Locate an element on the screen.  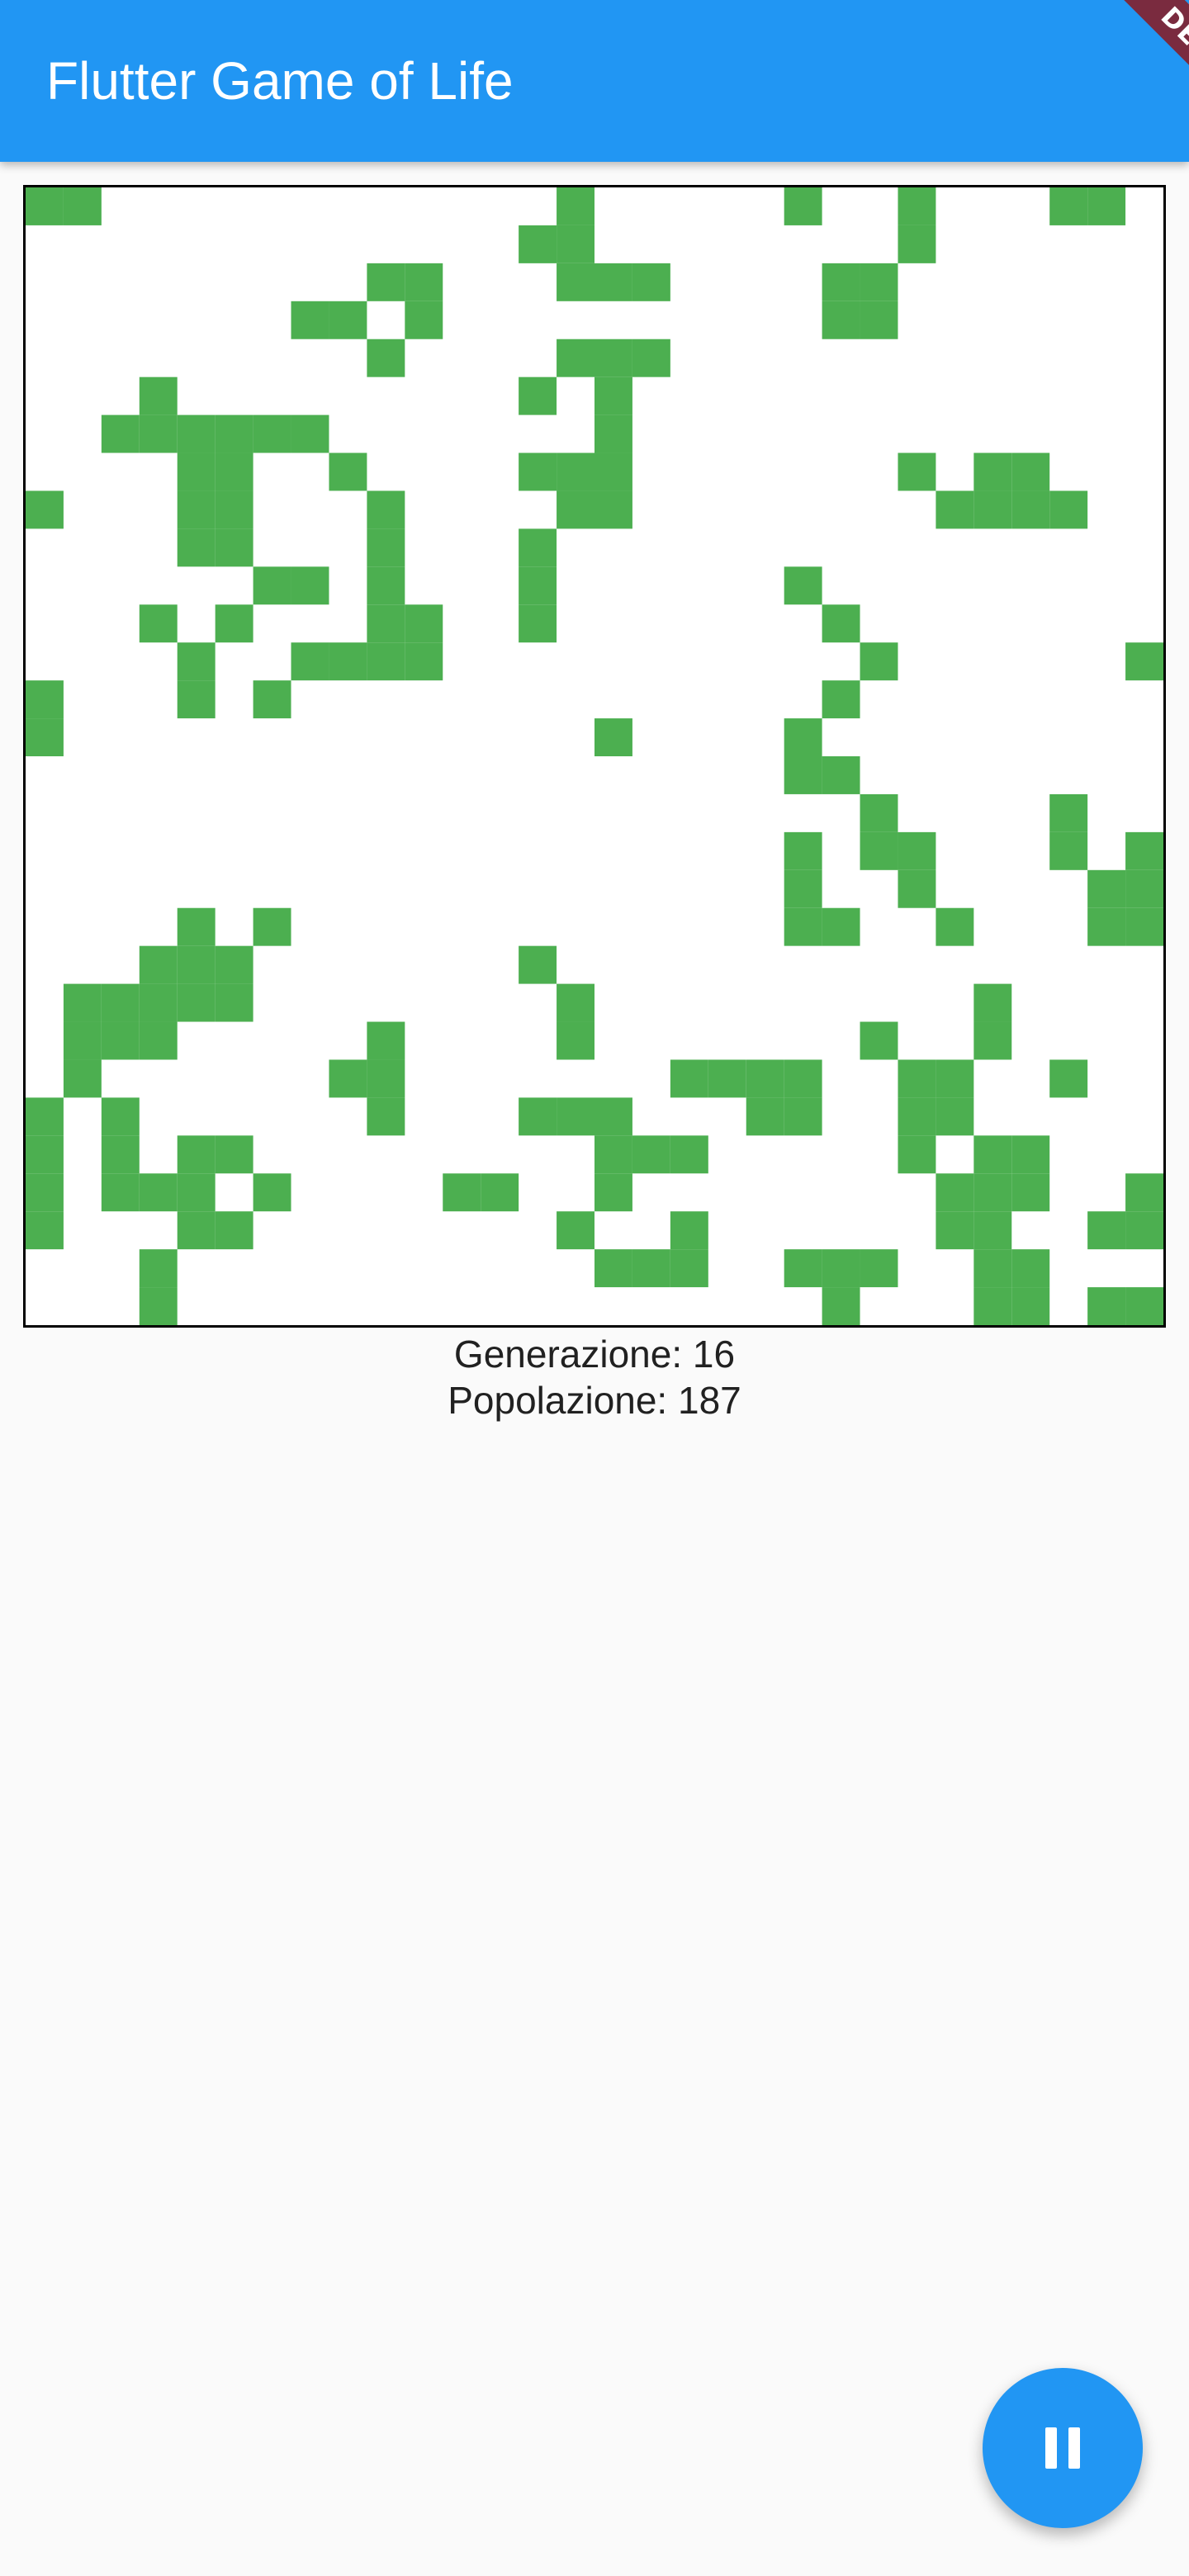
pause-button is located at coordinates (1063, 2448).